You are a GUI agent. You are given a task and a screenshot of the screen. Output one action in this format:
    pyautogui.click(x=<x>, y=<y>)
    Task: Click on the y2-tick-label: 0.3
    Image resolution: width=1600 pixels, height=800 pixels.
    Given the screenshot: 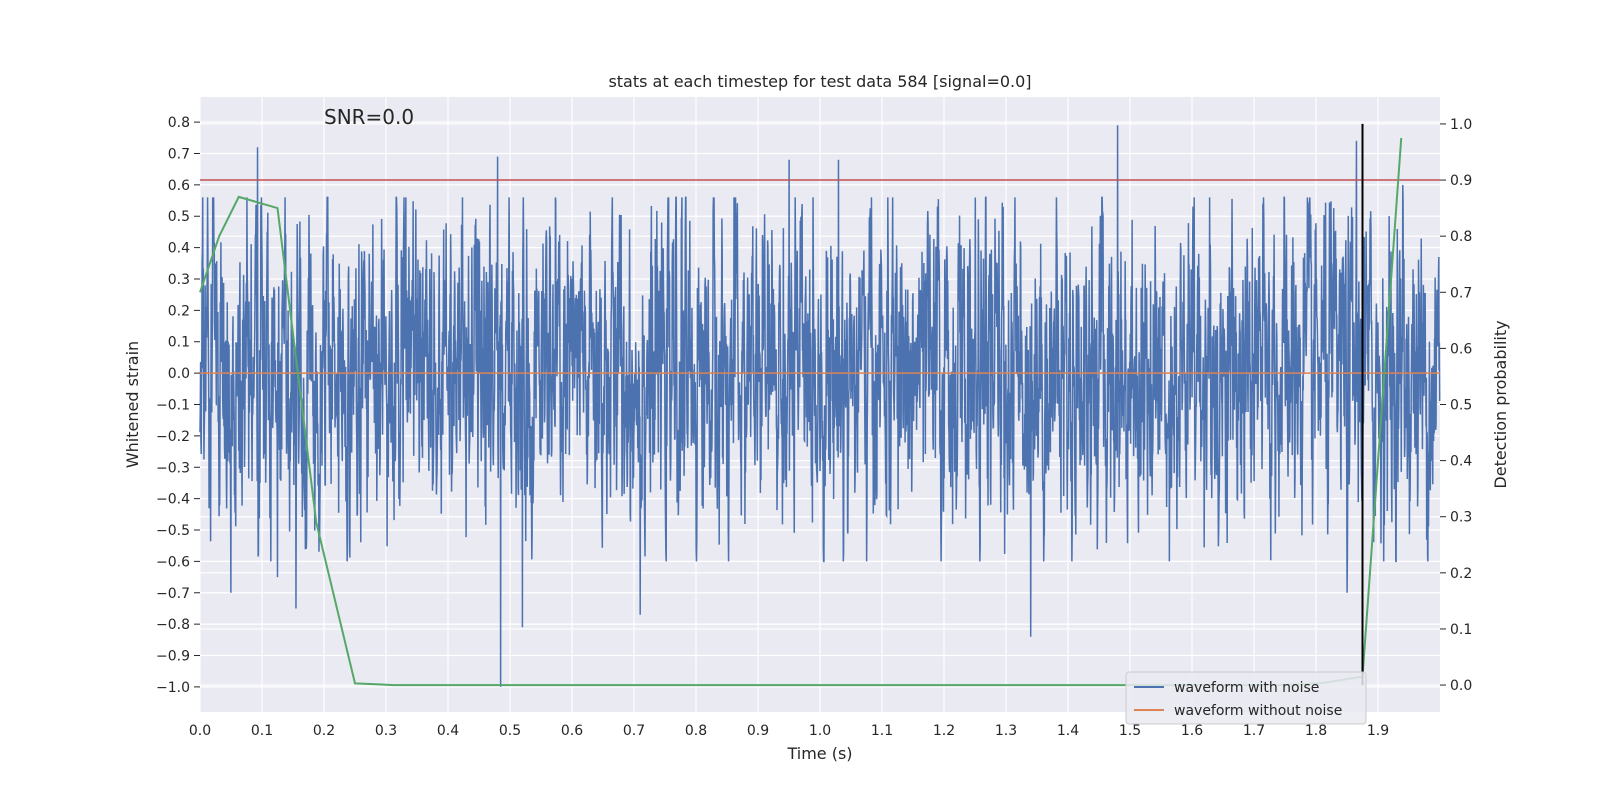 What is the action you would take?
    pyautogui.click(x=1461, y=518)
    